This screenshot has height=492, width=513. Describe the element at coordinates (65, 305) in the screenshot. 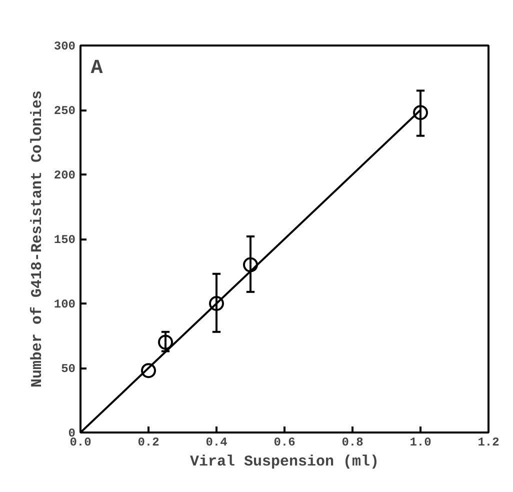

I see `y-tick-label: 100` at that location.